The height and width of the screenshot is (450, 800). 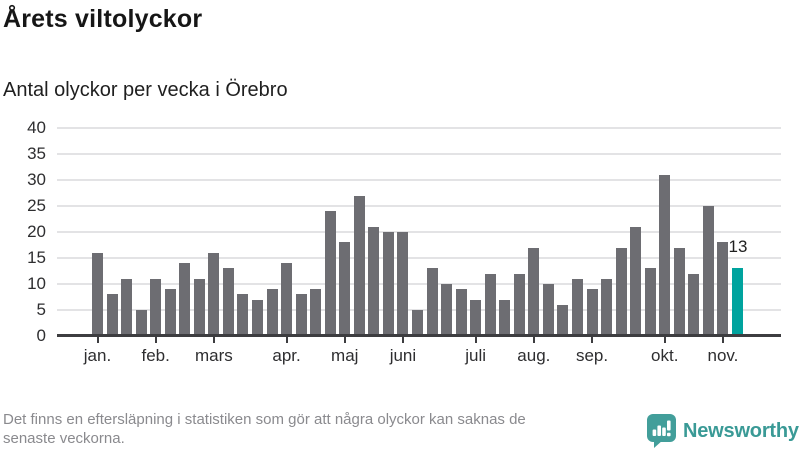 I want to click on x-axis-month-label: aug., so click(x=534, y=355).